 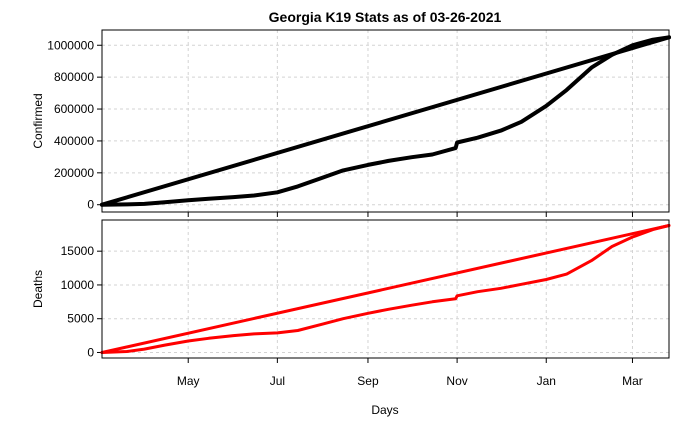 What do you see at coordinates (38, 120) in the screenshot?
I see `panel-confirmed-ylabel: Confirmed` at bounding box center [38, 120].